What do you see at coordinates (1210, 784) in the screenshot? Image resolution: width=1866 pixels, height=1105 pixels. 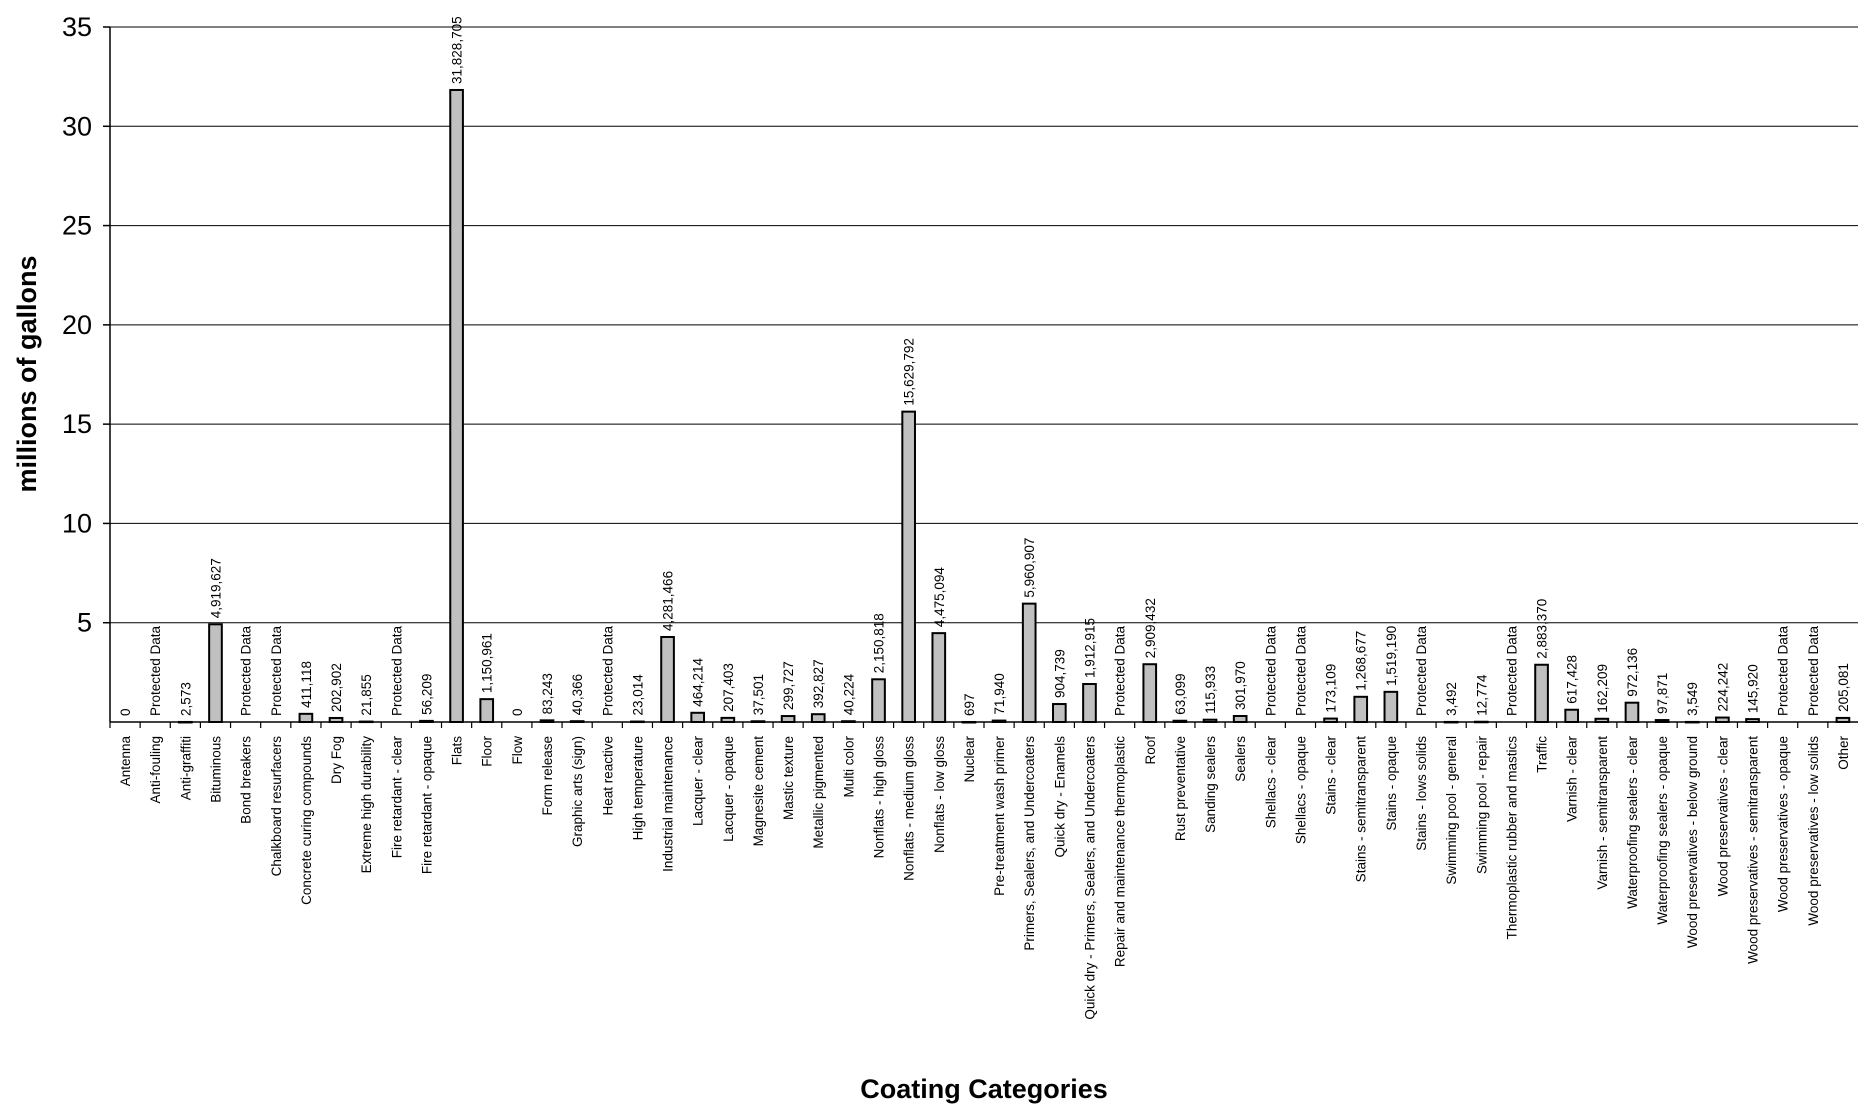 I see `x-tick-label: Sanding sealers` at bounding box center [1210, 784].